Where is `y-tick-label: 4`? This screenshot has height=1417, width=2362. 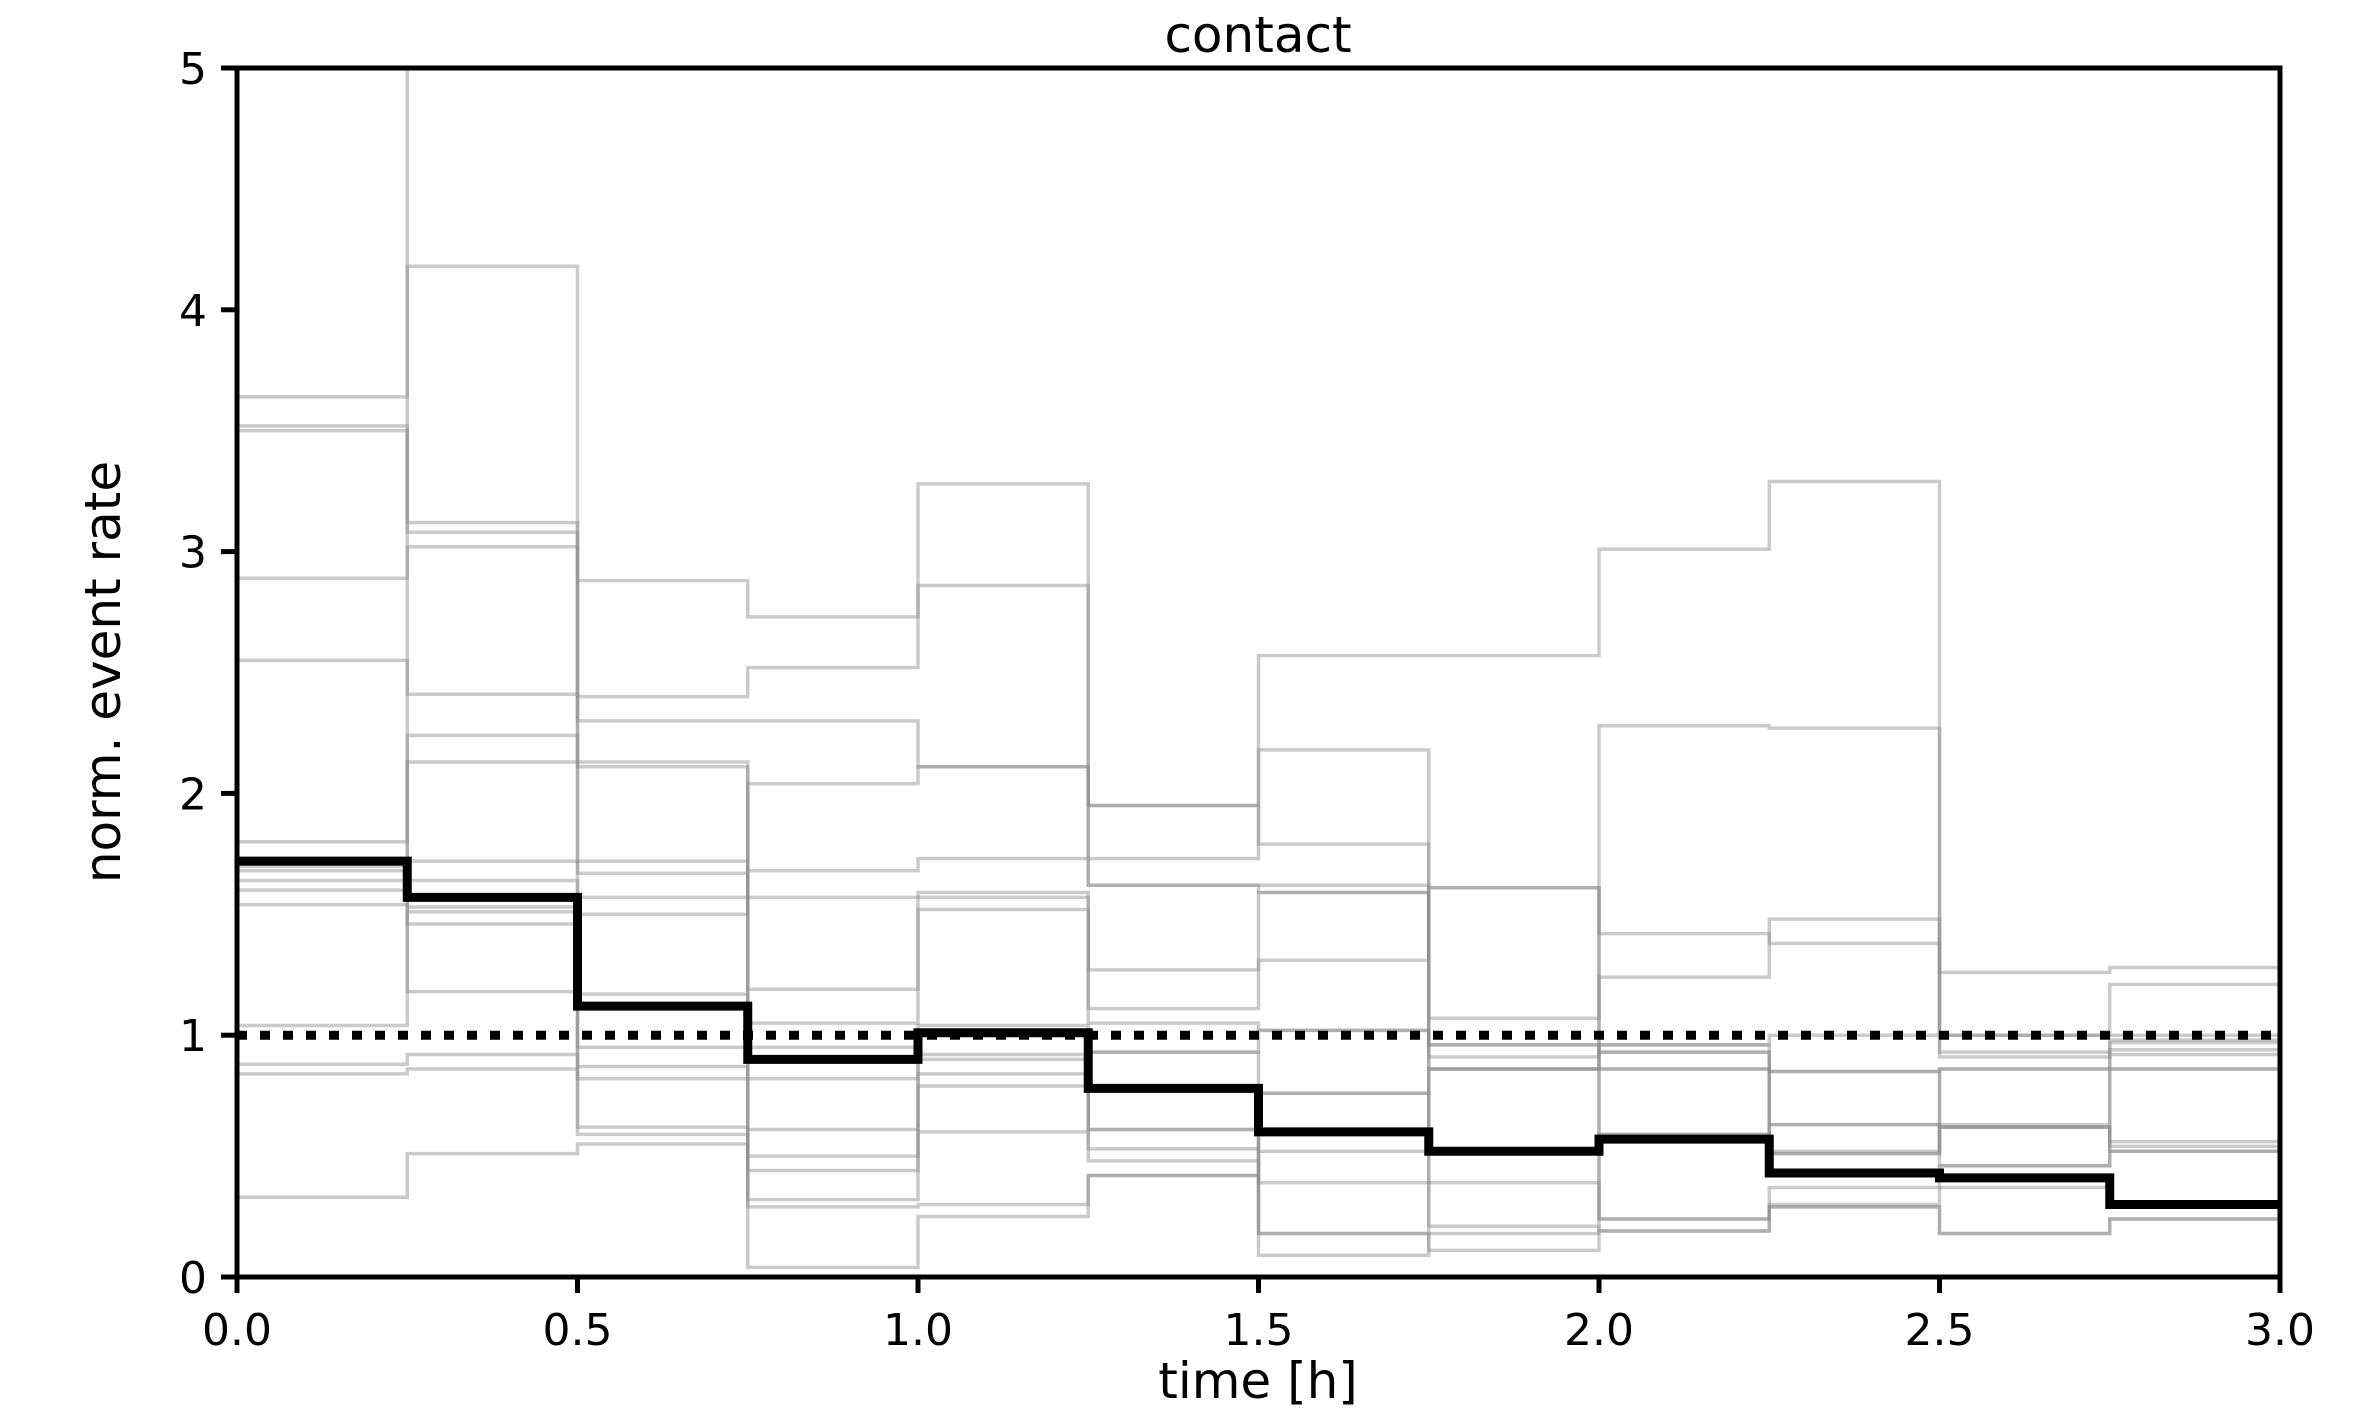
y-tick-label: 4 is located at coordinates (193, 311).